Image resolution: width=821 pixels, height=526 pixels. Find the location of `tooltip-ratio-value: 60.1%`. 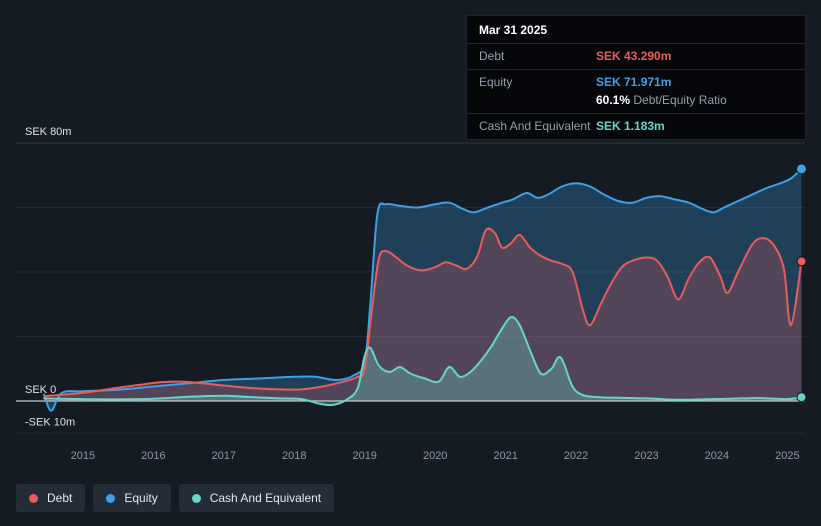

tooltip-ratio-value: 60.1% is located at coordinates (613, 100).